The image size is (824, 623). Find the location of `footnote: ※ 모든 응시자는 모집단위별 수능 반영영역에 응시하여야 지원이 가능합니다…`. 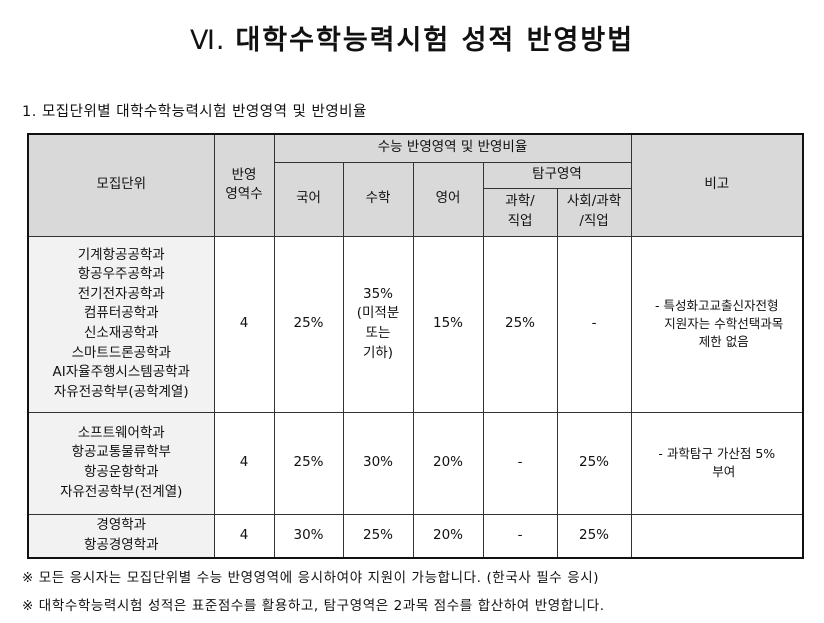

footnote: ※ 모든 응시자는 모집단위별 수능 반영영역에 응시하여야 지원이 가능합니다… is located at coordinates (311, 578).